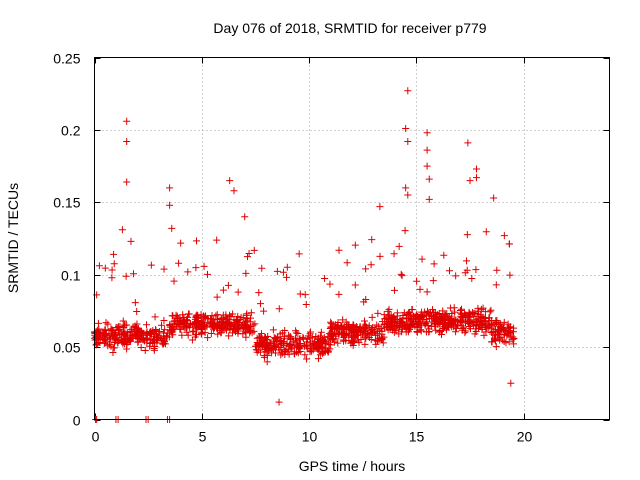 This screenshot has height=480, width=640. Describe the element at coordinates (71, 131) in the screenshot. I see `y-tick-label: 0.2` at that location.